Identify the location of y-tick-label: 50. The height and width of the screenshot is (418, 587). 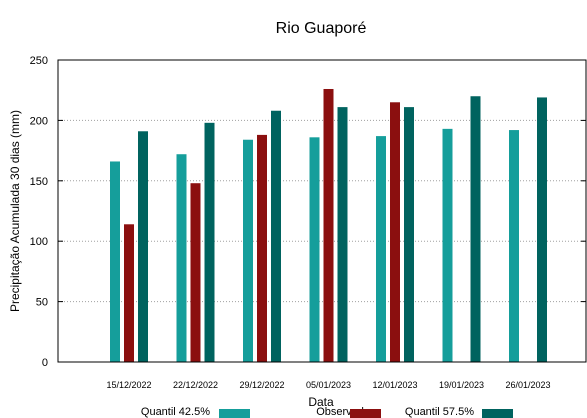
(42, 303).